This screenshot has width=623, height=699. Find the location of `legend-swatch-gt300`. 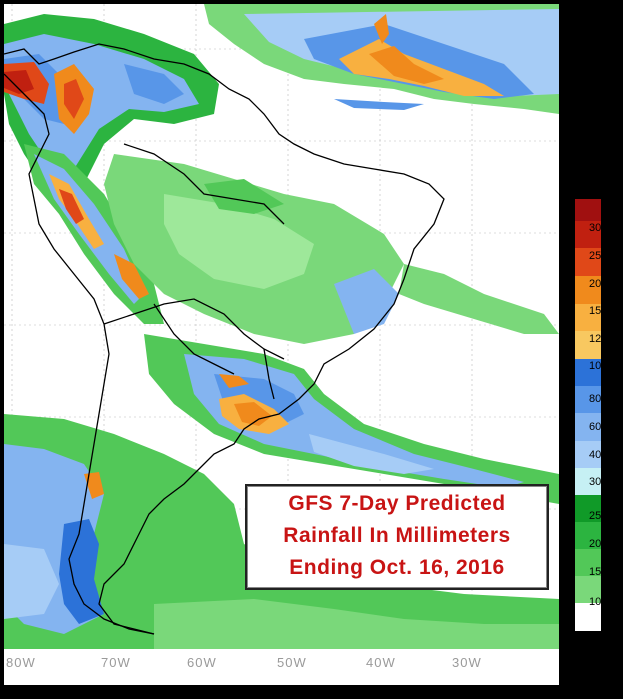

legend-swatch-gt300 is located at coordinates (588, 210).